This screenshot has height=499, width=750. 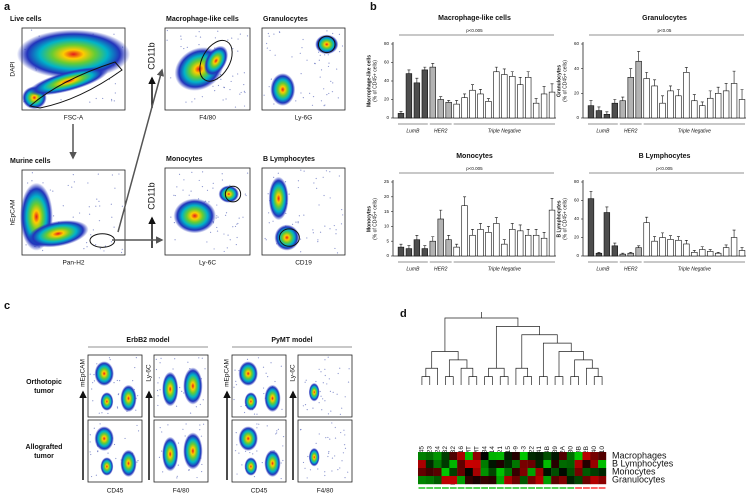 I want to click on x-axis-label: Ly-6G, so click(x=303, y=118).